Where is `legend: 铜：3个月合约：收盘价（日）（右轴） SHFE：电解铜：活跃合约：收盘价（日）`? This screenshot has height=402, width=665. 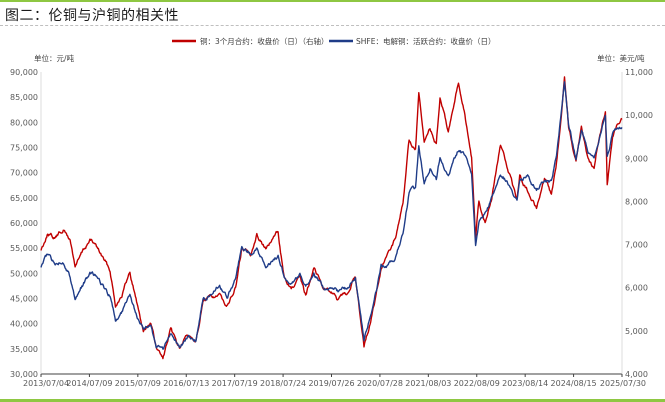 legend: 铜：3个月合约：收盘价（日）（右轴） SHFE：电解铜：活跃合约：收盘价（日） is located at coordinates (333, 41).